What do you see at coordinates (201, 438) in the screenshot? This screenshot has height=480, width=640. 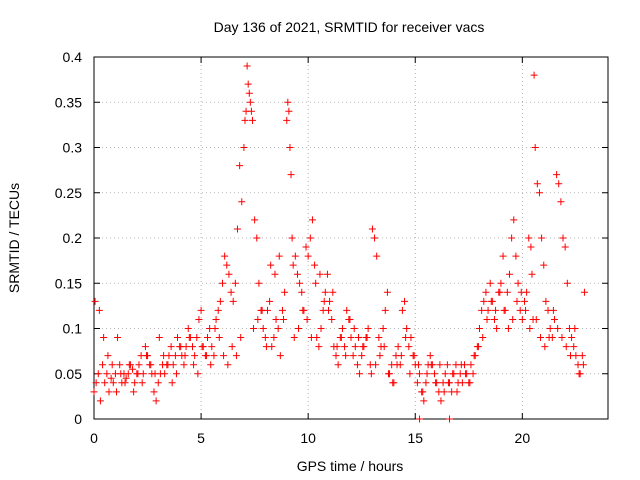 I see `x-tick-label: 5` at bounding box center [201, 438].